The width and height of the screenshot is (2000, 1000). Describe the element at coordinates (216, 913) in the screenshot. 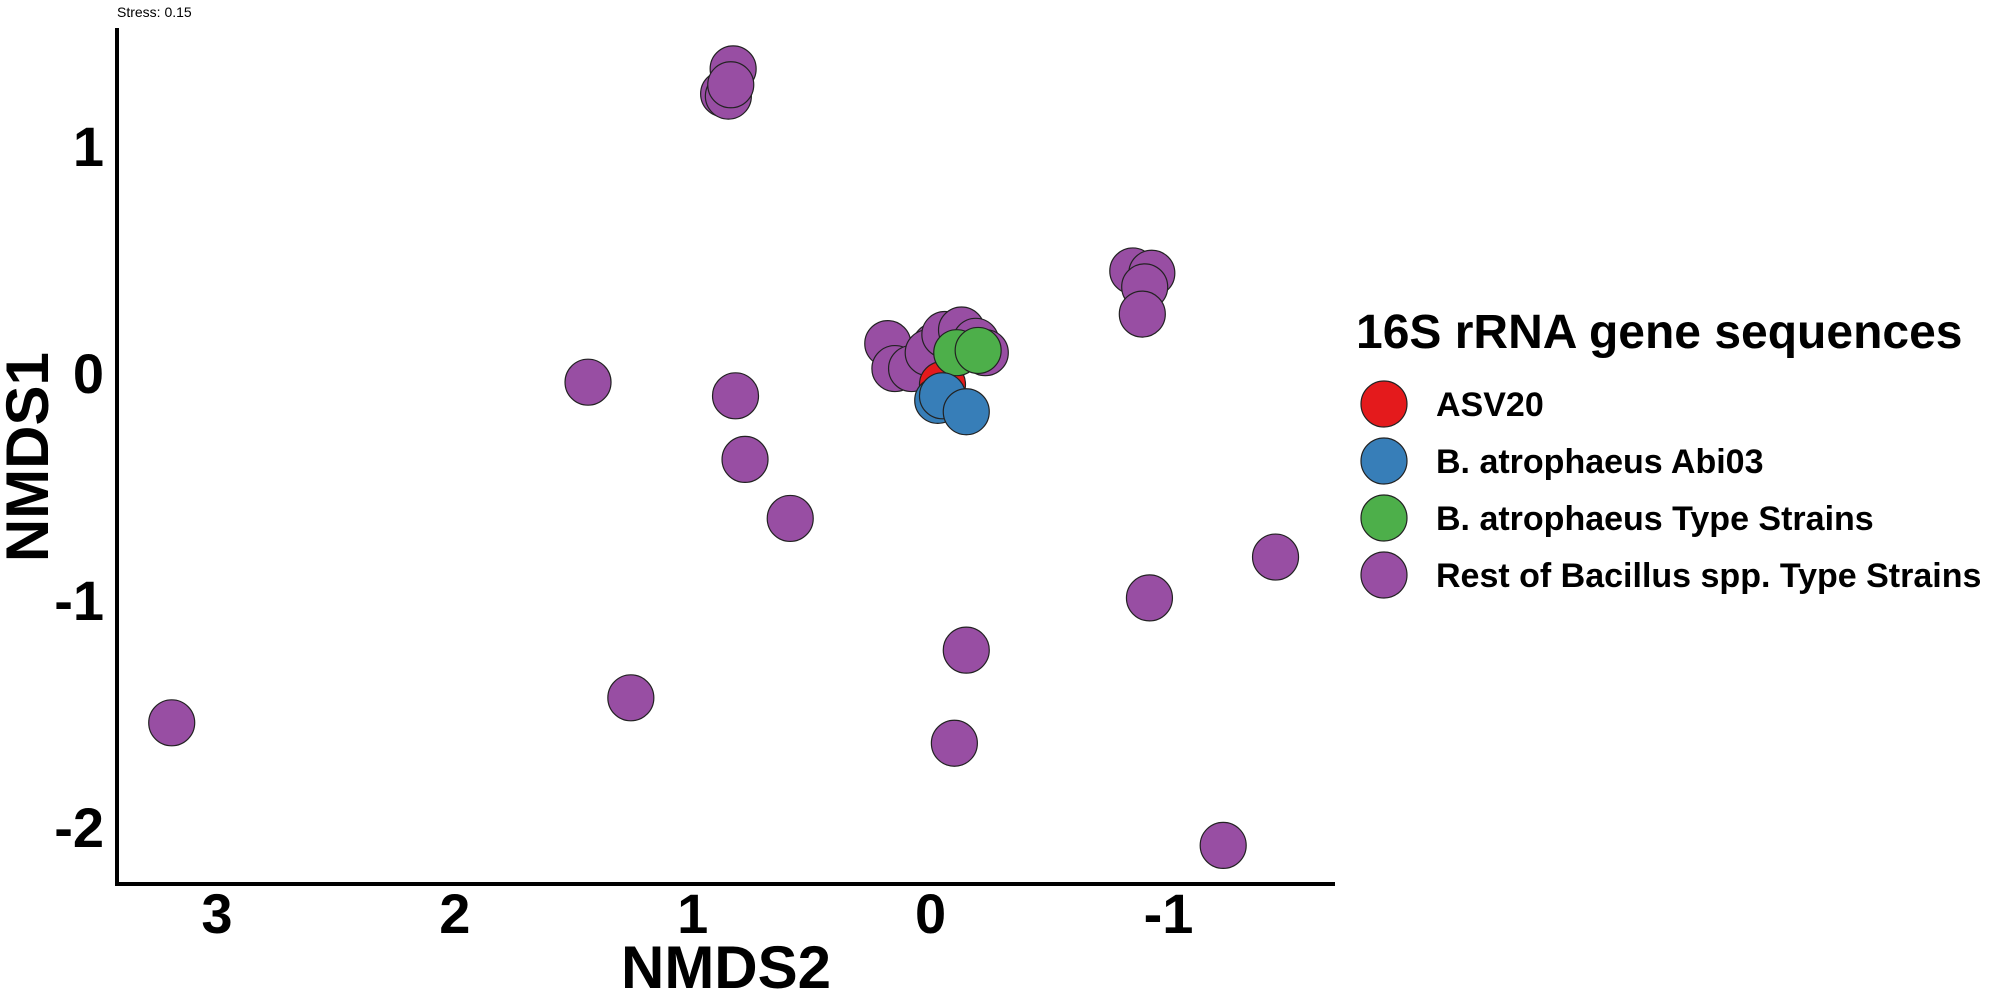

I see `x-tick-label: 3` at that location.